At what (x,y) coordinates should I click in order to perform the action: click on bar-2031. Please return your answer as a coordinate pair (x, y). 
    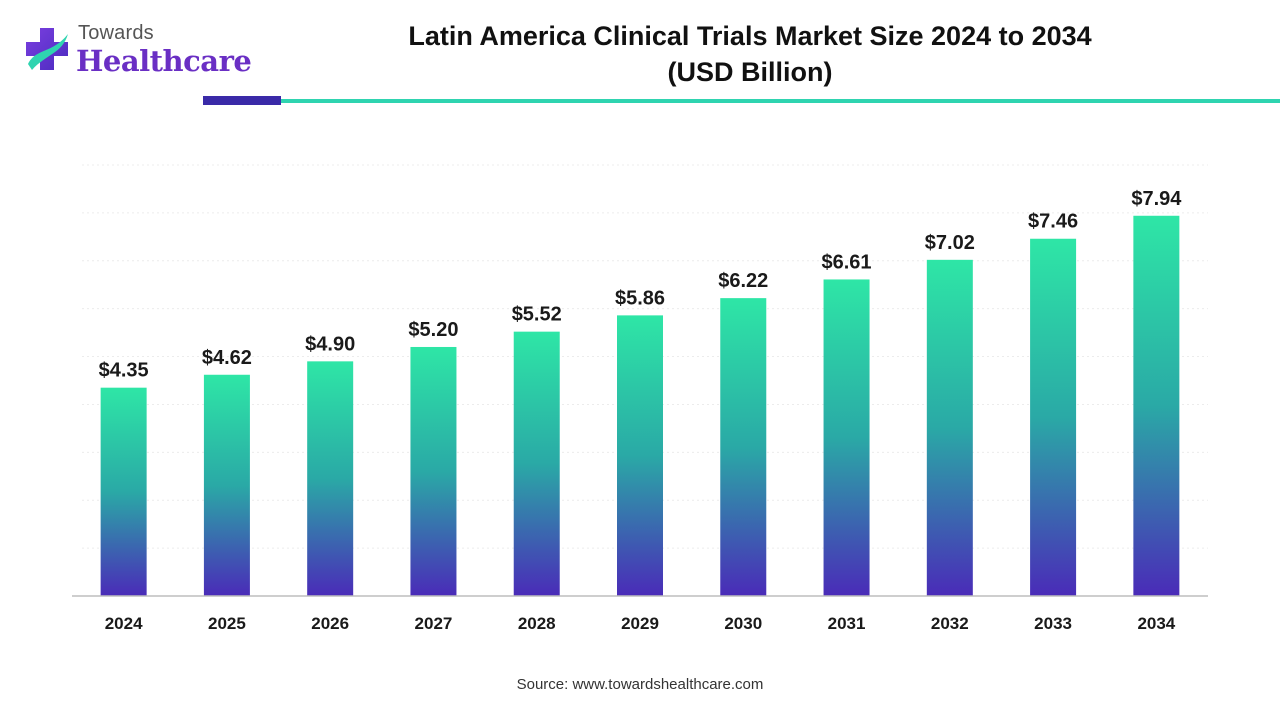
    Looking at the image, I should click on (846, 437).